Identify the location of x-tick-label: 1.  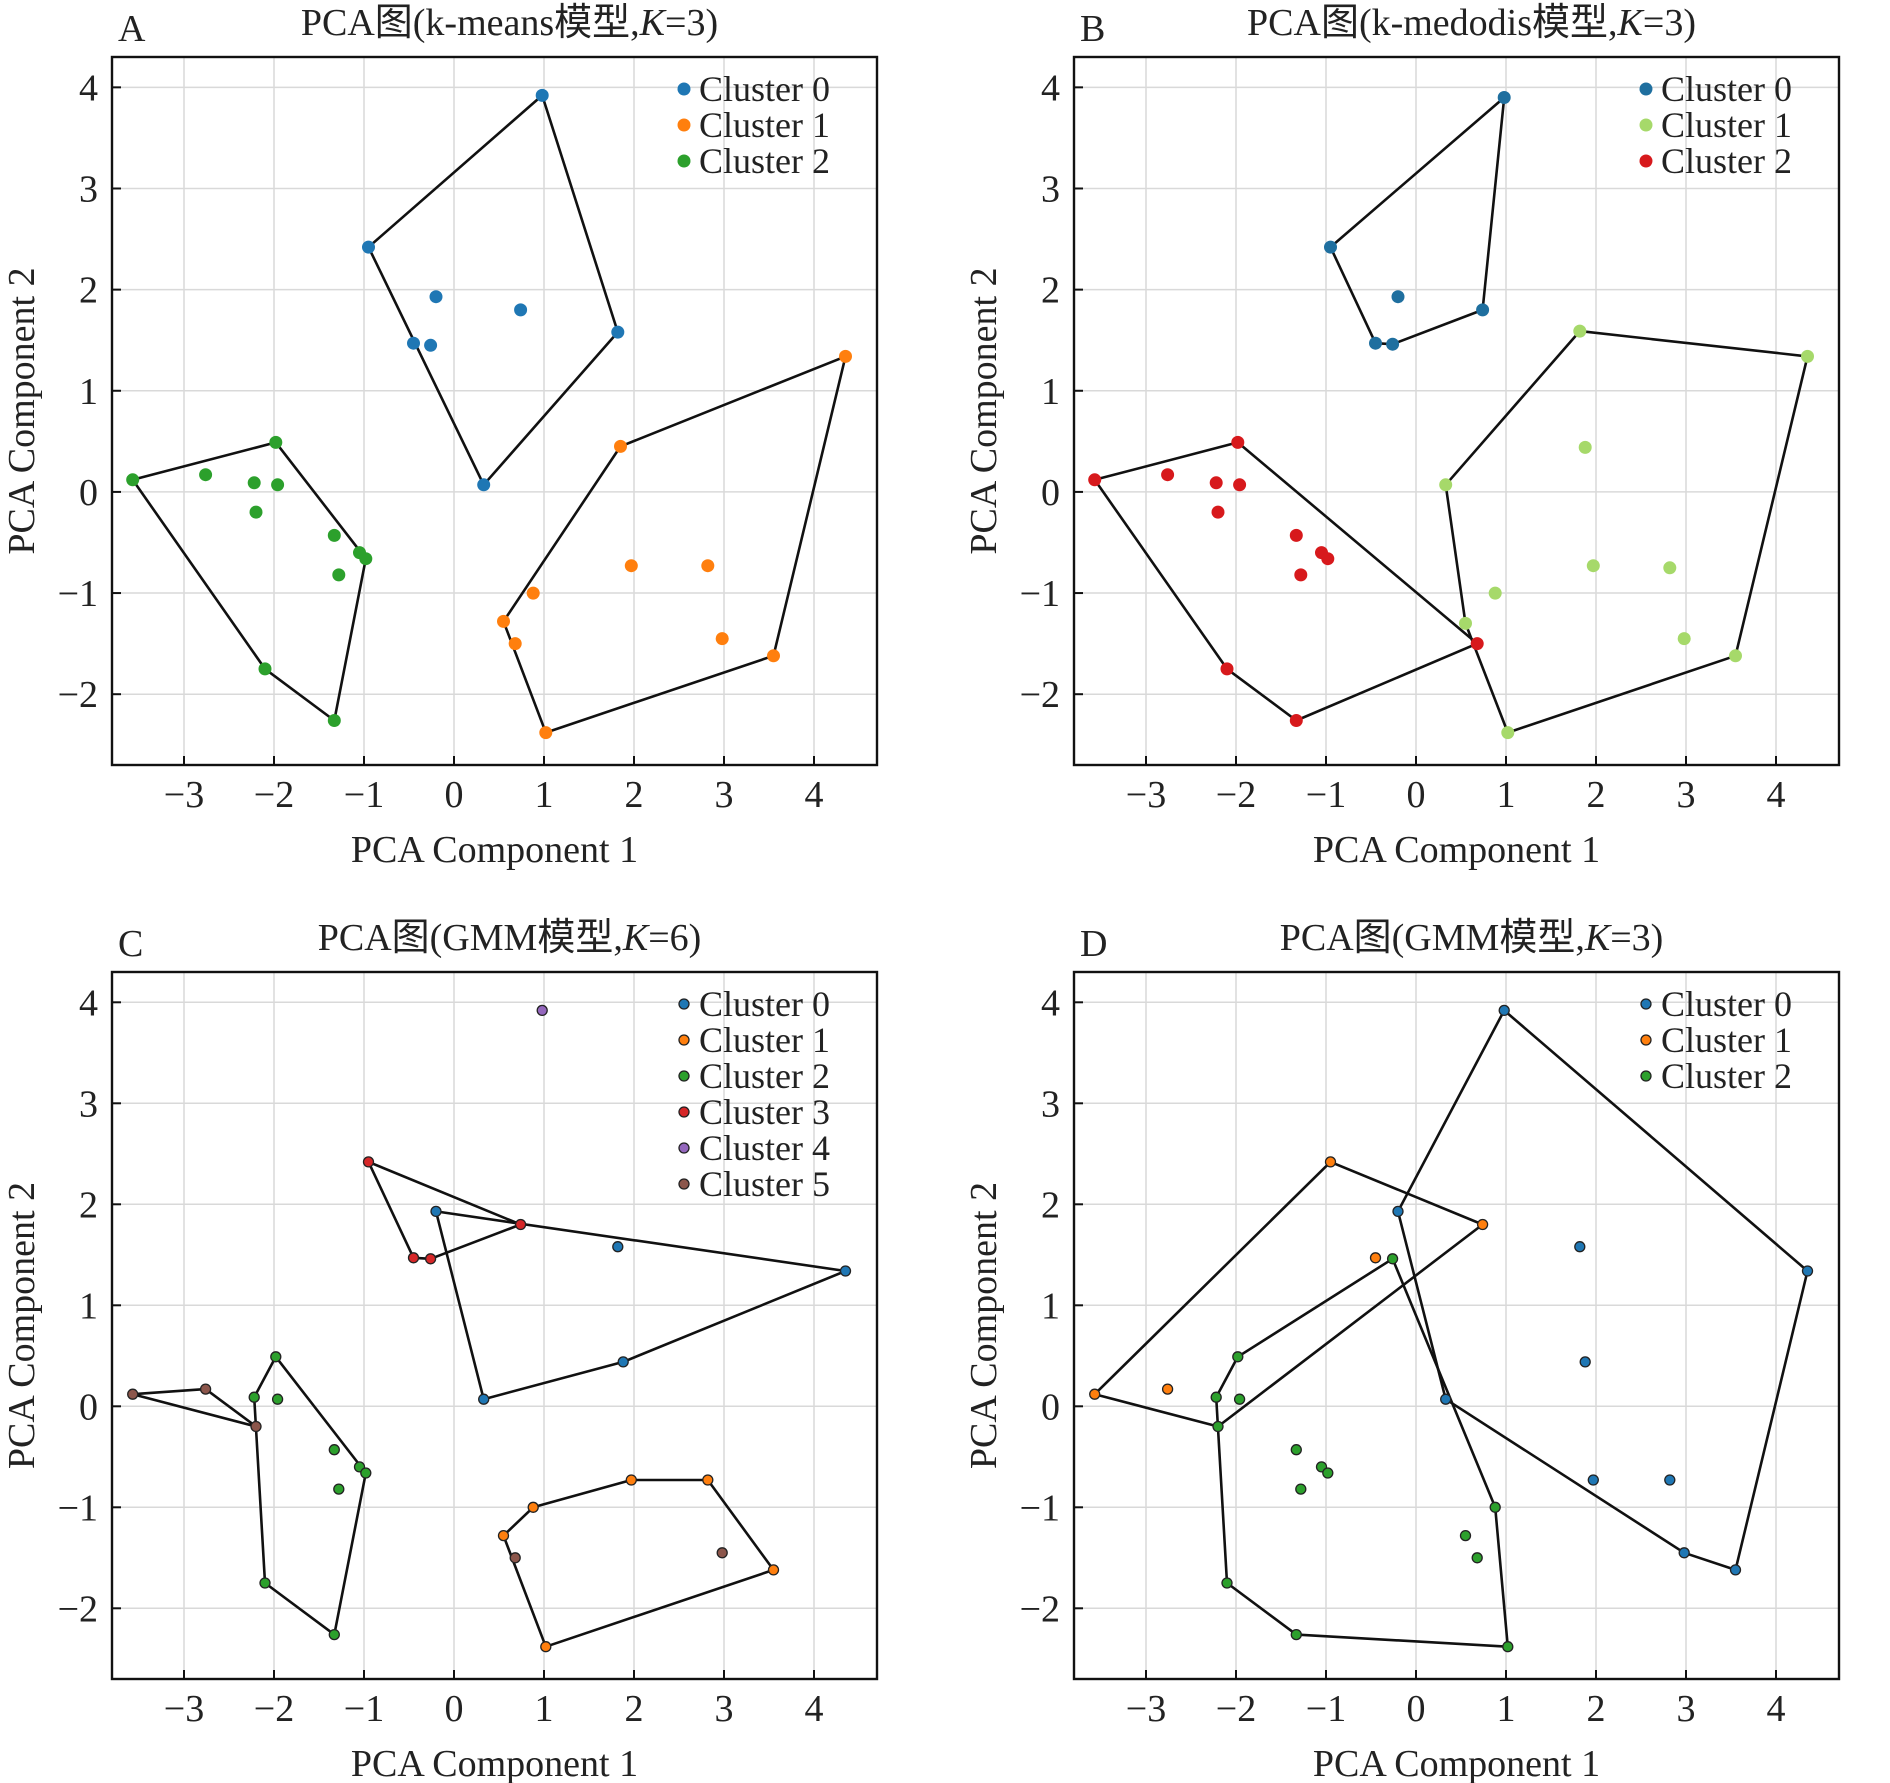
(544, 795).